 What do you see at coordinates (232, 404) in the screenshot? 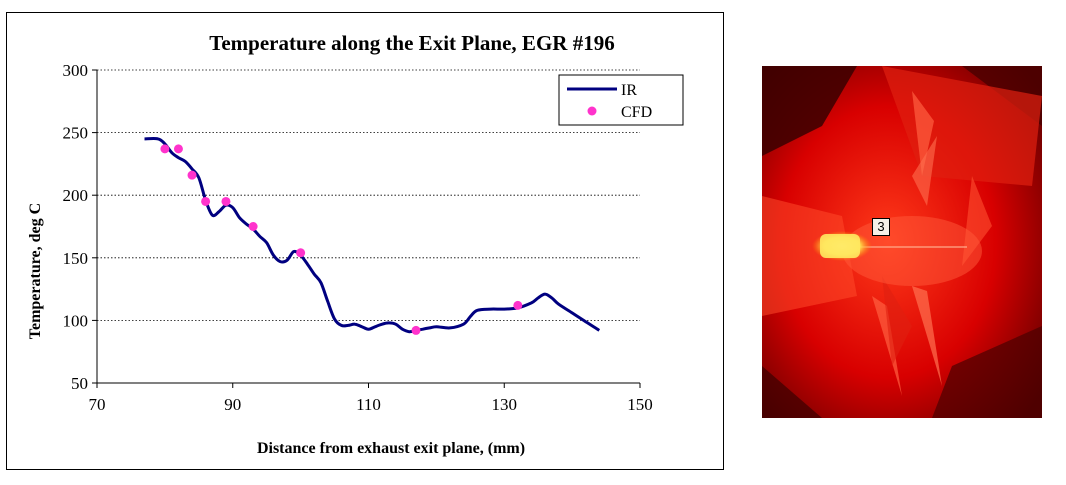
I see `x-tick-label-90: 90` at bounding box center [232, 404].